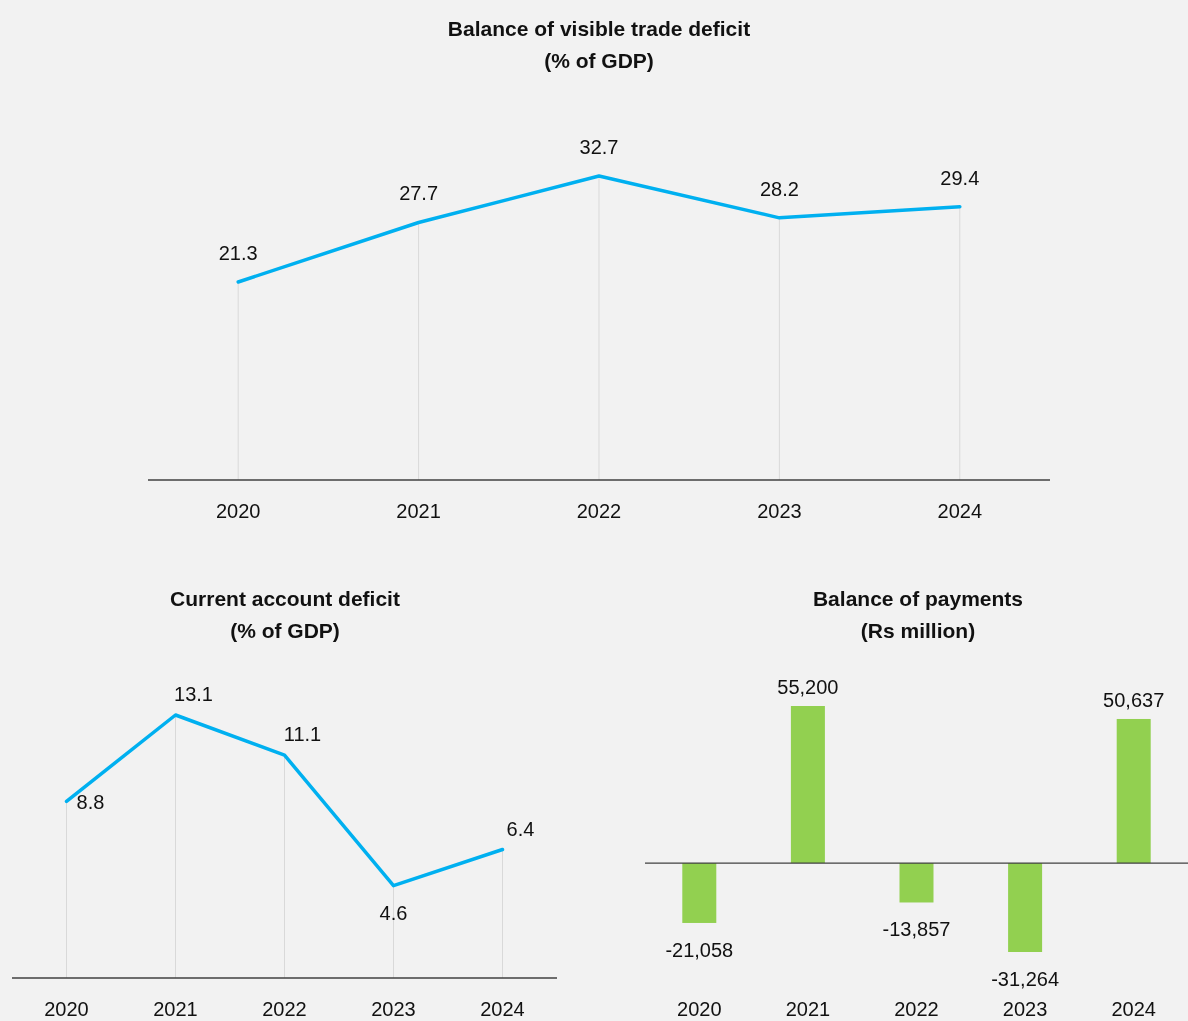 The image size is (1188, 1021). I want to click on data-label: 28.2, so click(779, 188).